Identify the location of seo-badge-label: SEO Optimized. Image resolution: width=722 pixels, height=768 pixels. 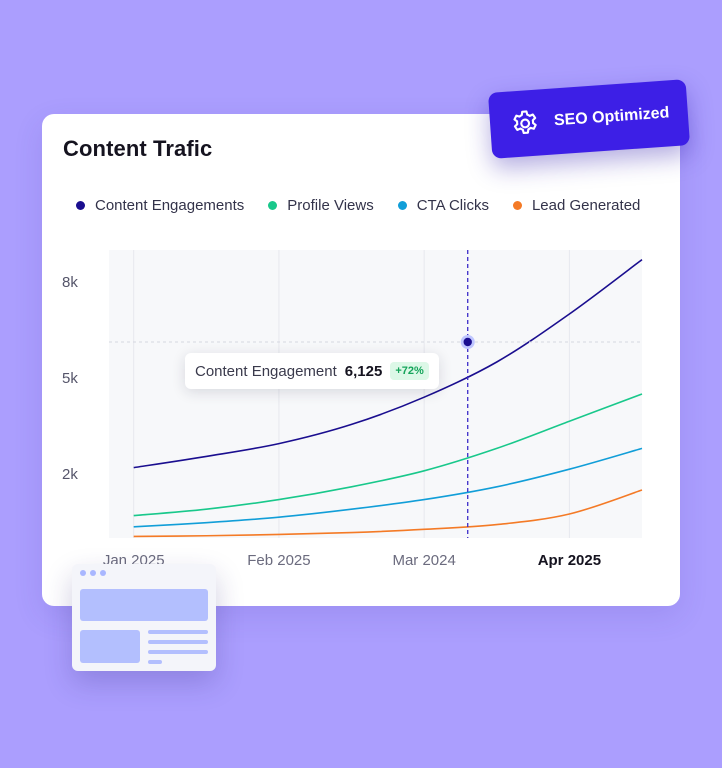
(611, 117).